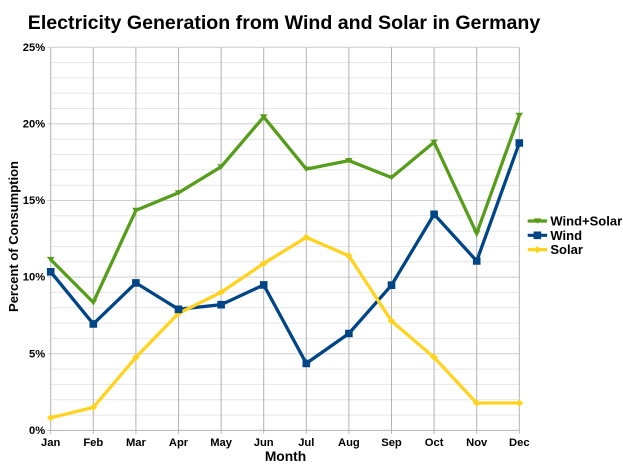  What do you see at coordinates (13, 236) in the screenshot?
I see `svg-text: Percent of Consumption` at bounding box center [13, 236].